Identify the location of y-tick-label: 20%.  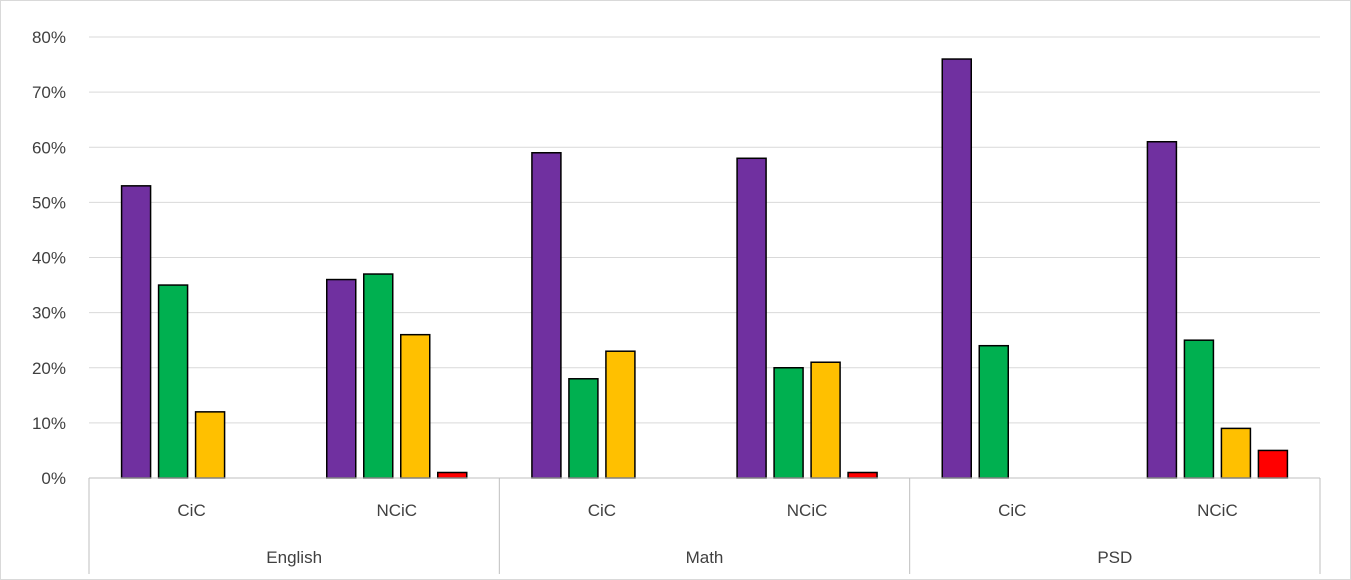
(49, 368).